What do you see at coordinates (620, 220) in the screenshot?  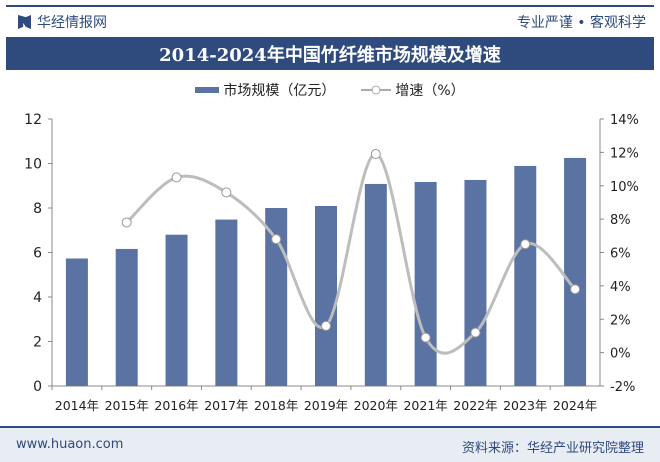 I see `right-tick-label: 8%` at bounding box center [620, 220].